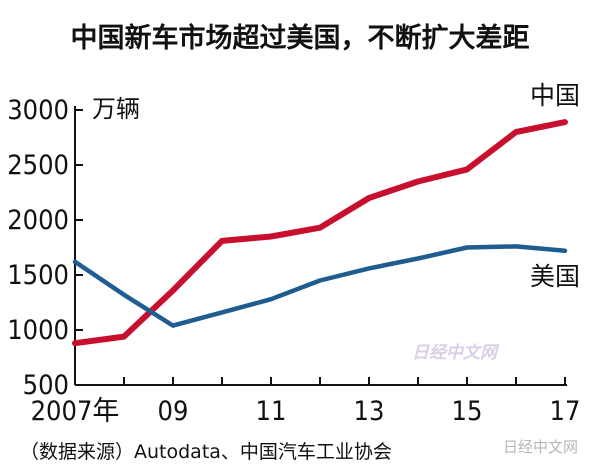  Describe the element at coordinates (38, 165) in the screenshot. I see `y-tick-label: 2500` at that location.